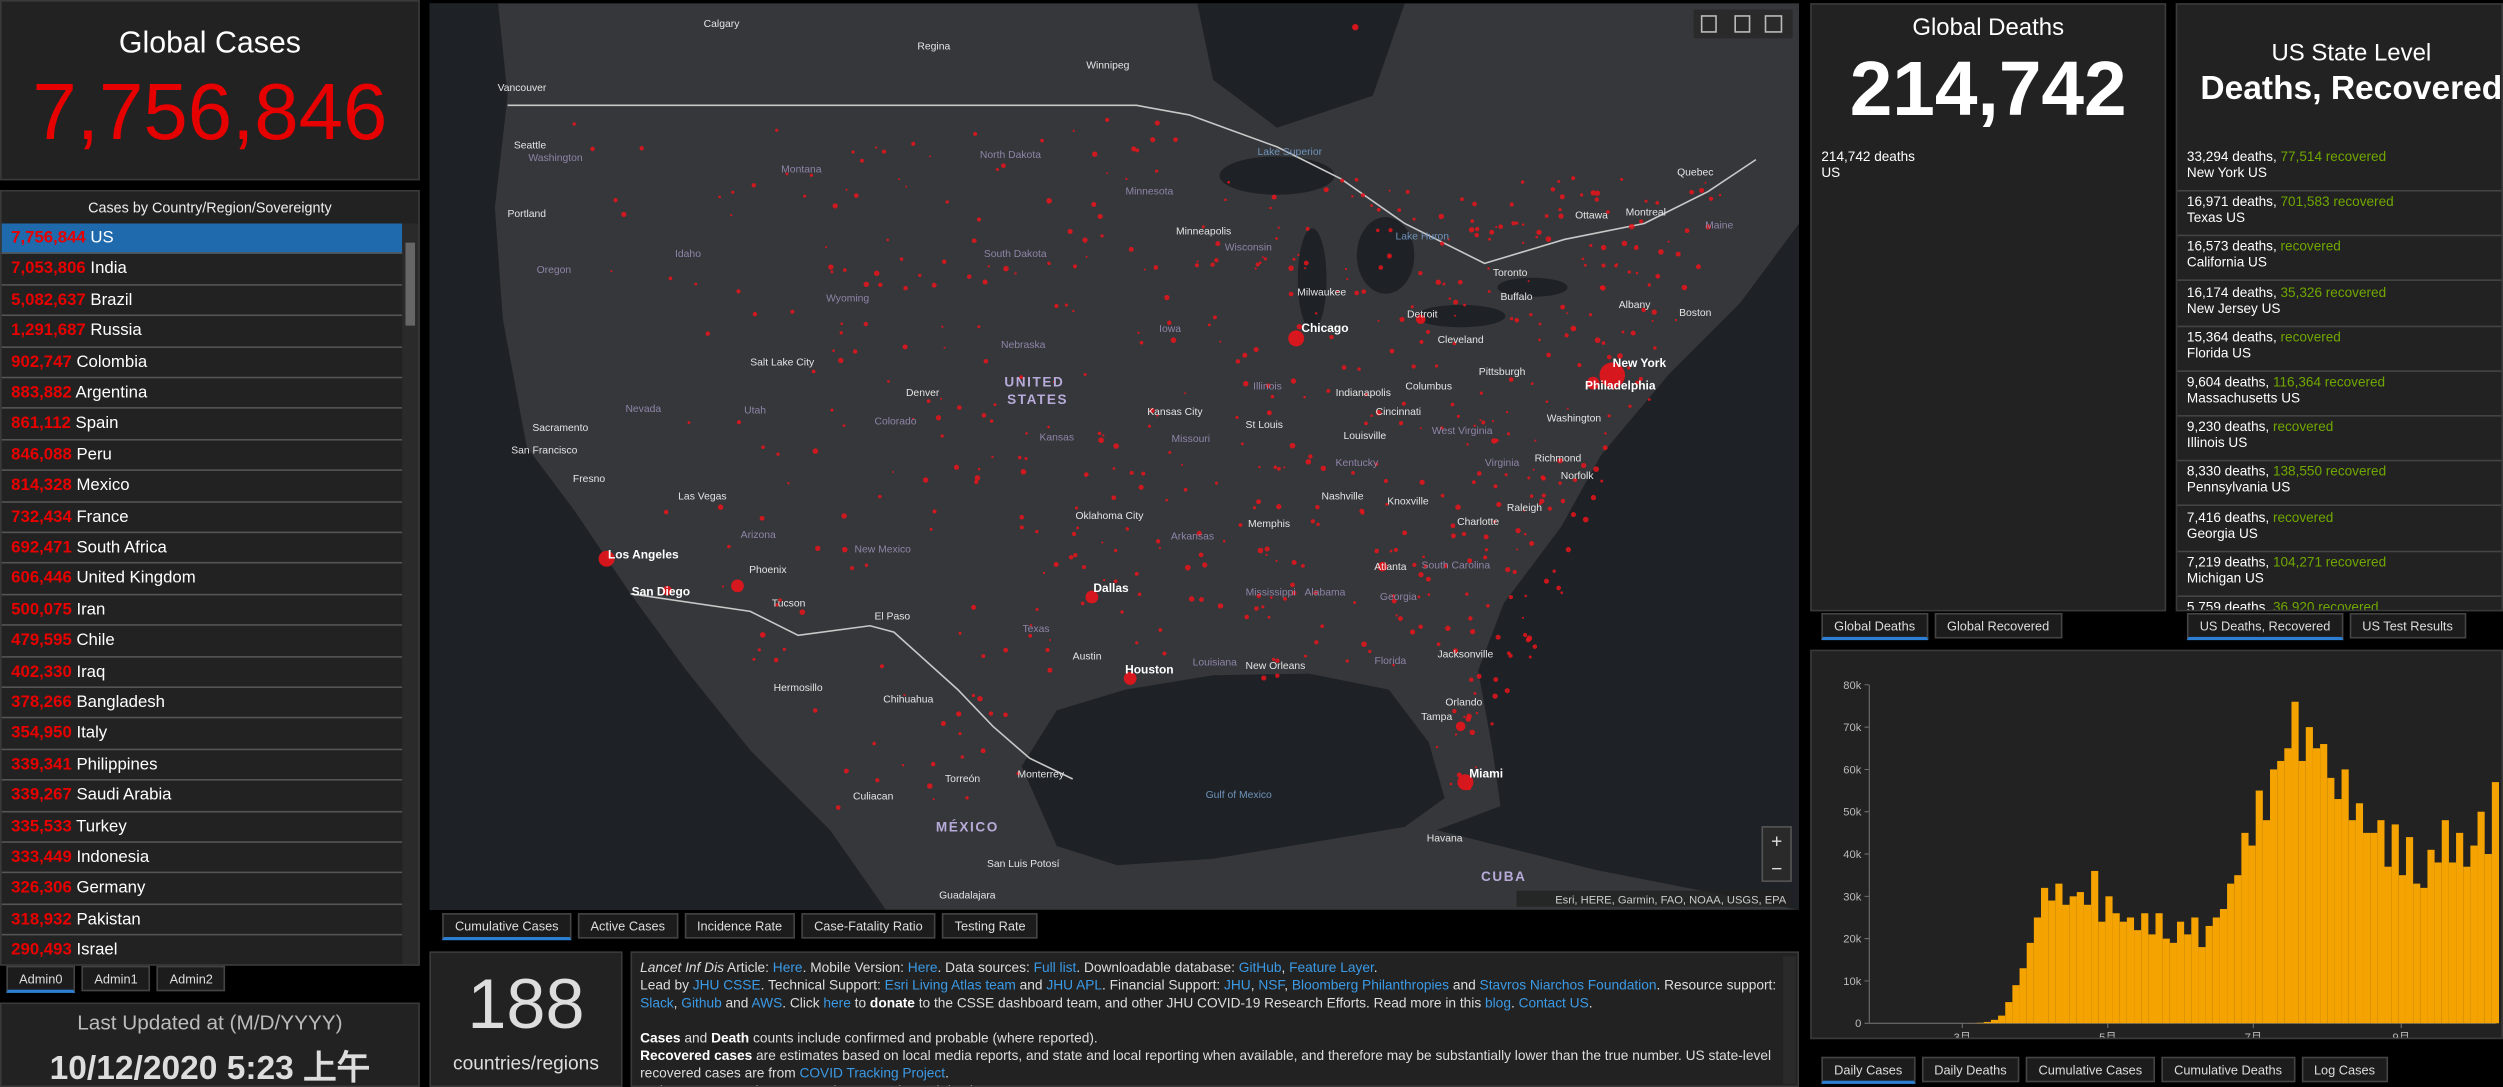 This screenshot has height=1087, width=2503. Describe the element at coordinates (202, 703) in the screenshot. I see `country-row: 378,266 Bangladesh` at that location.